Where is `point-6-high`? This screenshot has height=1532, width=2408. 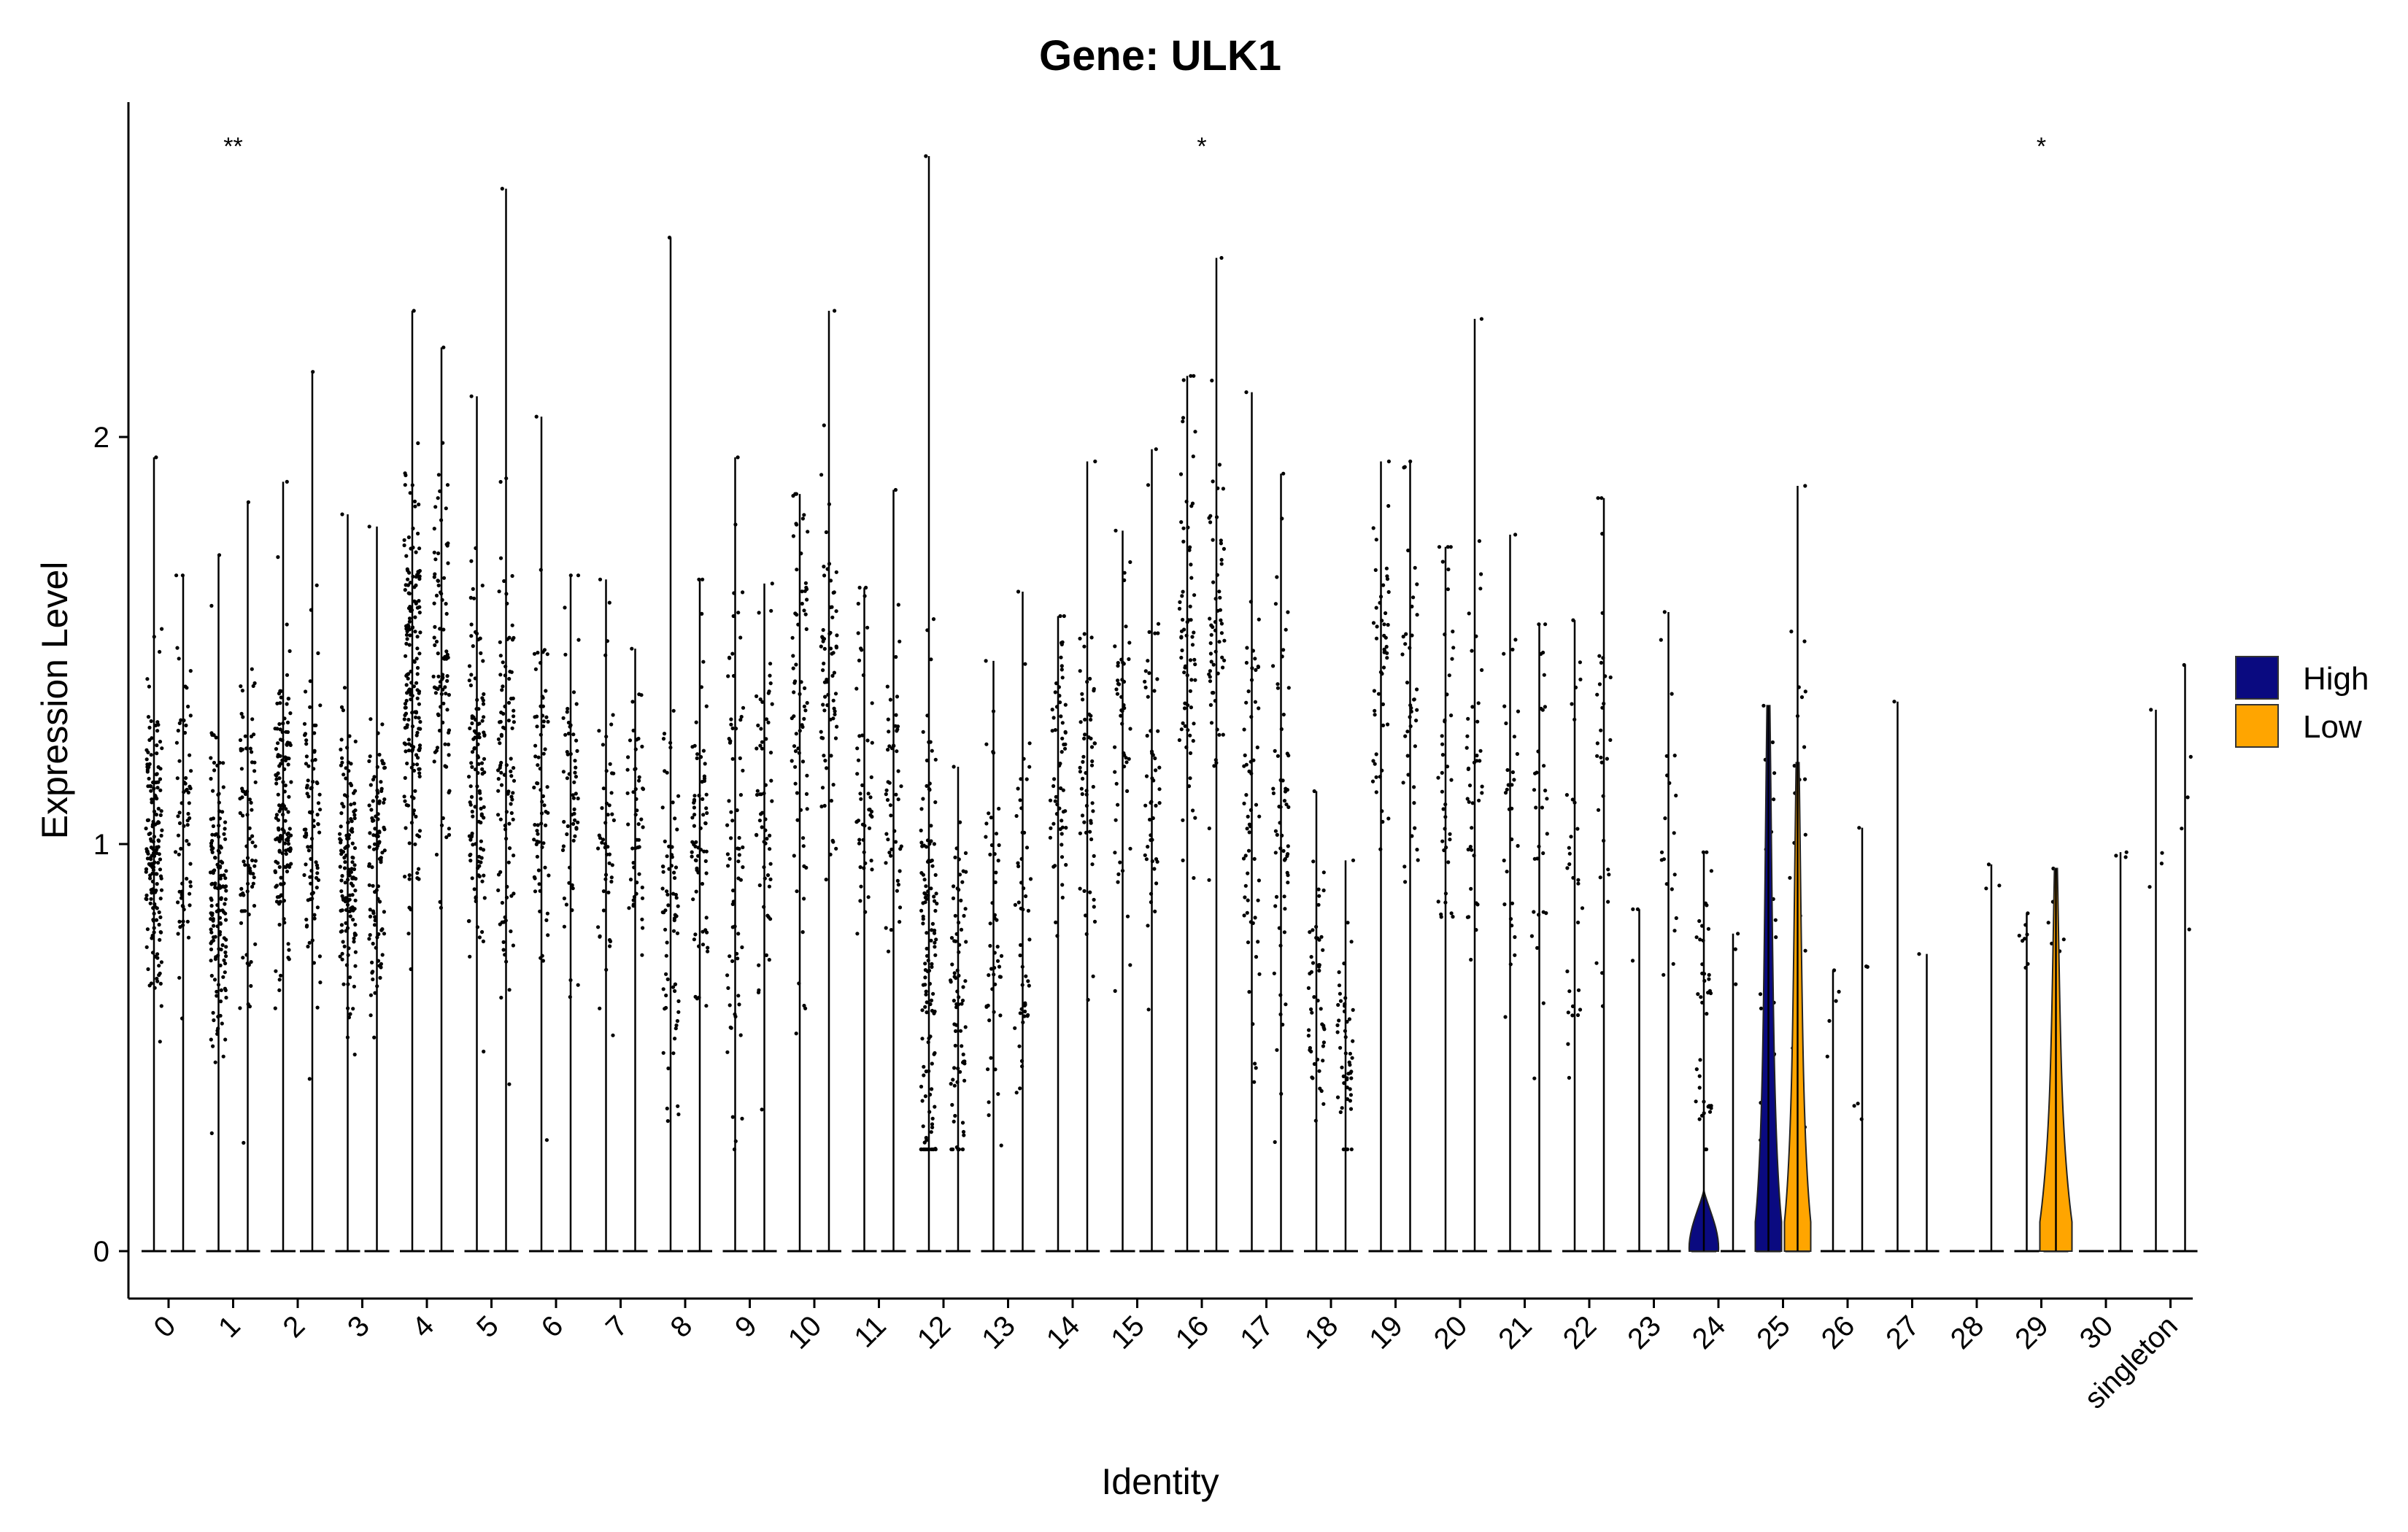 point-6-high is located at coordinates (538, 825).